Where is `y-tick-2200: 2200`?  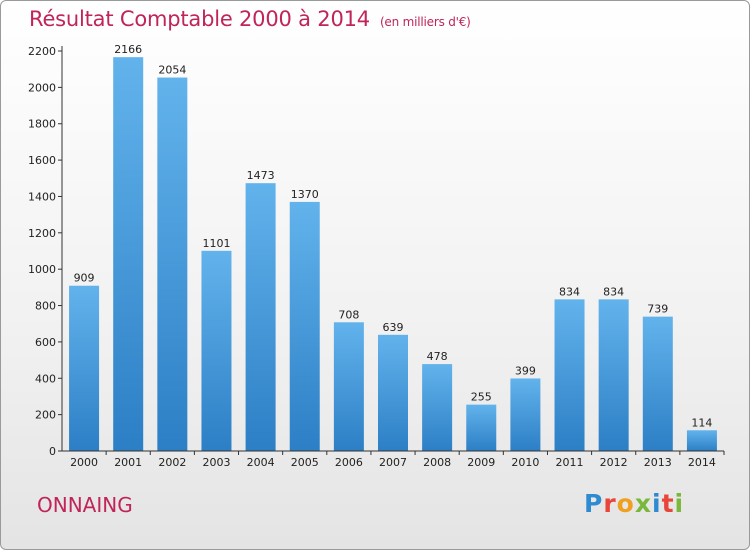
y-tick-2200: 2200 is located at coordinates (42, 51).